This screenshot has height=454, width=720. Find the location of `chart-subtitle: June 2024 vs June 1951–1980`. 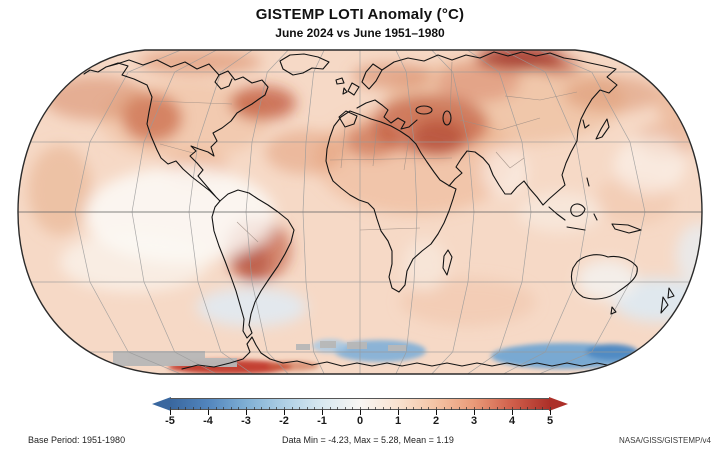

chart-subtitle: June 2024 vs June 1951–1980 is located at coordinates (360, 33).